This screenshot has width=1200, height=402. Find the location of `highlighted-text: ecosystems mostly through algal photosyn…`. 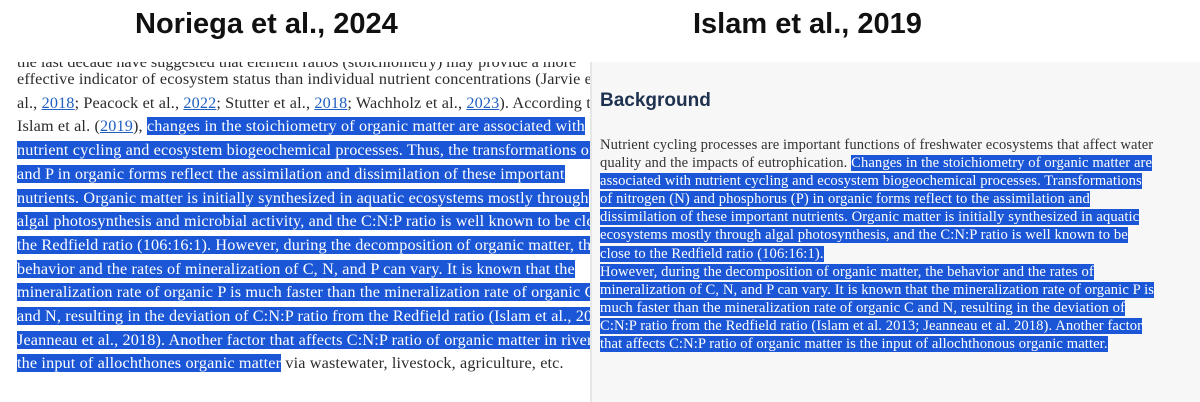

highlighted-text: ecosystems mostly through algal photosyn… is located at coordinates (864, 235).